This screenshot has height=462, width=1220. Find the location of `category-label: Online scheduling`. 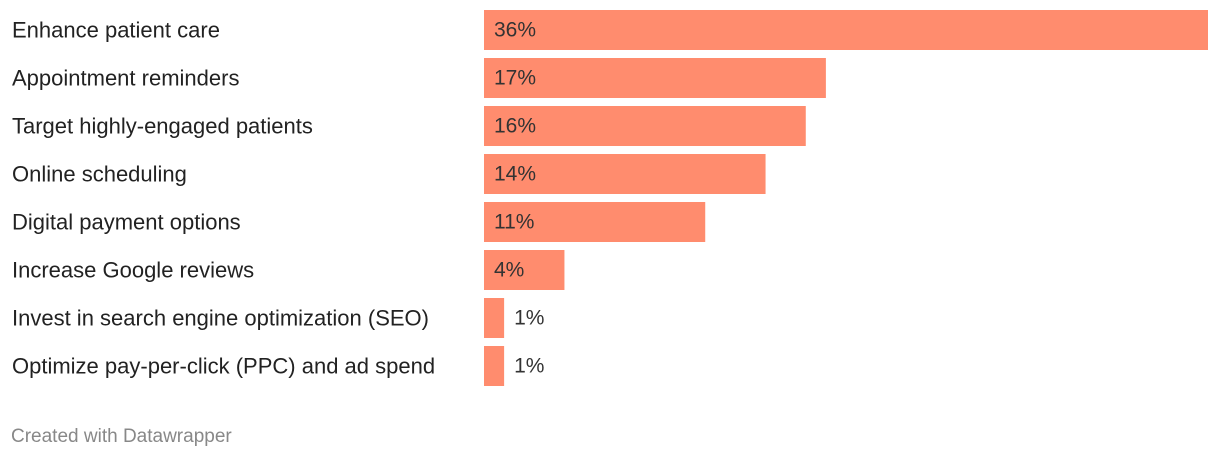

category-label: Online scheduling is located at coordinates (99, 174).